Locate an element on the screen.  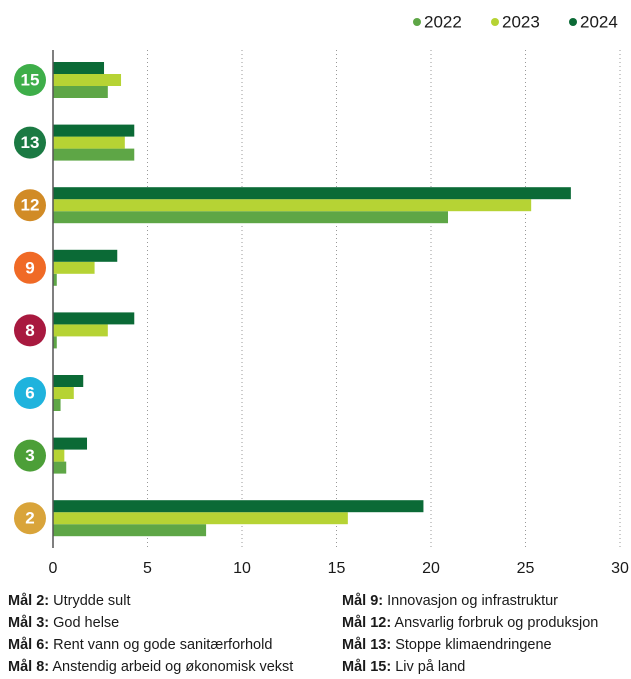
category-label: 3 is located at coordinates (29, 455).